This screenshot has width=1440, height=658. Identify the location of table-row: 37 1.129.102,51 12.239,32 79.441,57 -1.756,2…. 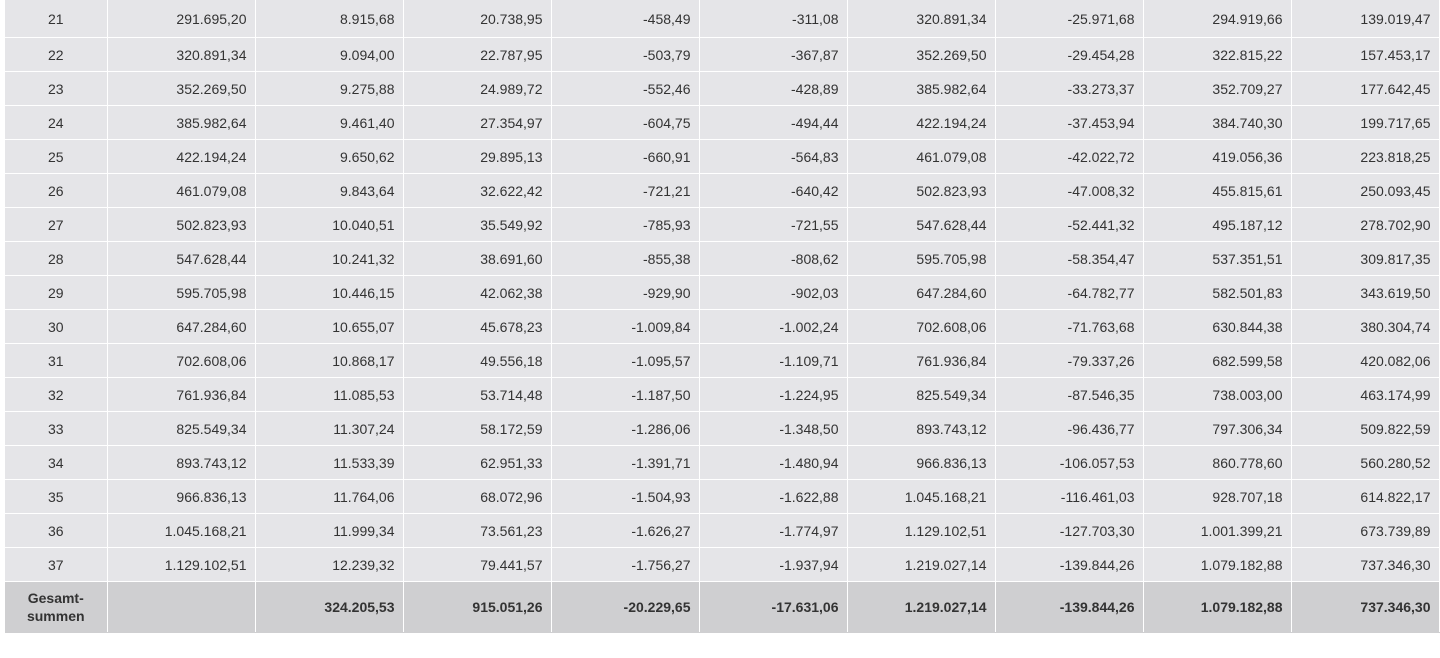
(722, 564).